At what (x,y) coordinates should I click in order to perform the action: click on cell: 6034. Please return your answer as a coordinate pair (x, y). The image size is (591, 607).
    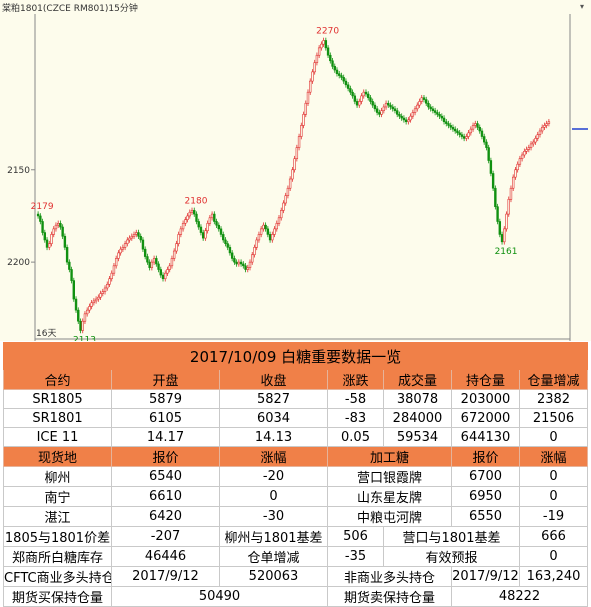
    Looking at the image, I should click on (273, 418).